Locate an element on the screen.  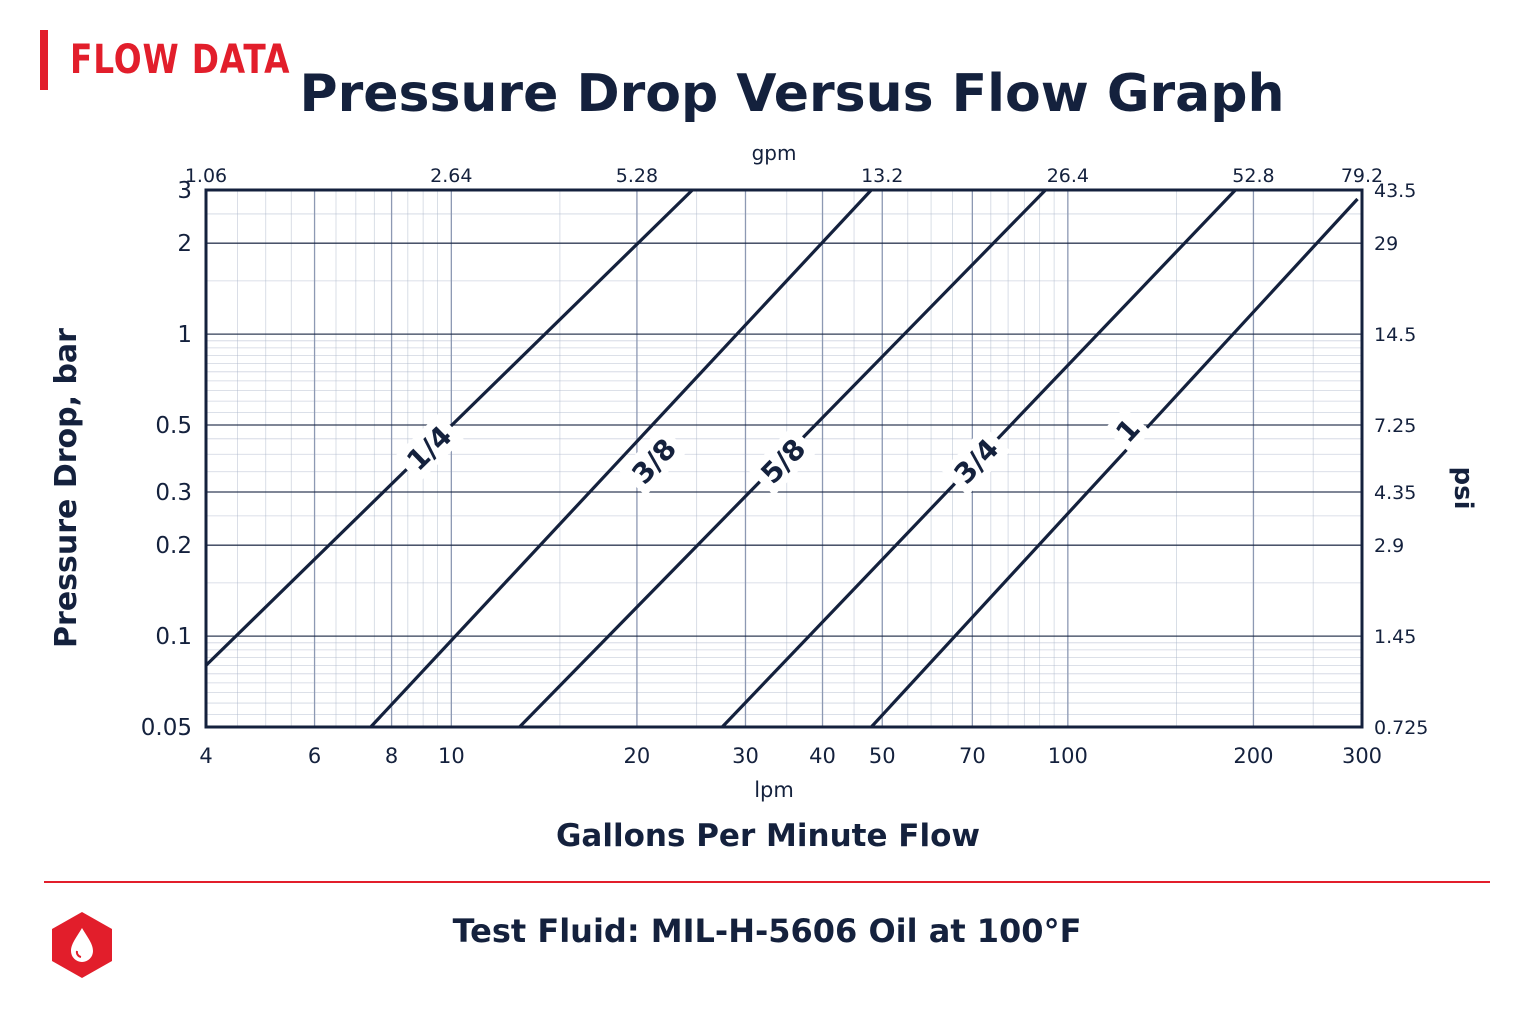
y-right-tick-label: 43.5 is located at coordinates (1395, 191).